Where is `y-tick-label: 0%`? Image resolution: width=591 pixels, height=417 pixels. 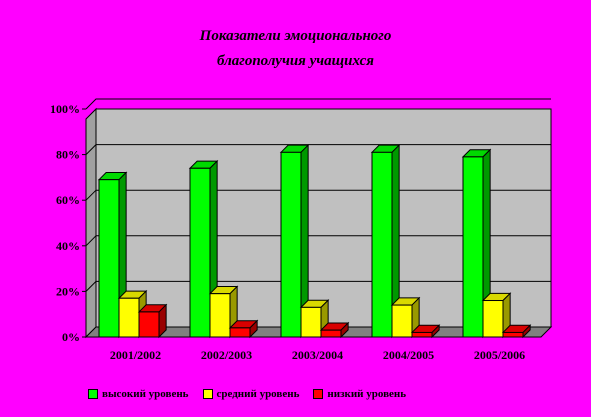
y-tick-label: 0% is located at coordinates (71, 337).